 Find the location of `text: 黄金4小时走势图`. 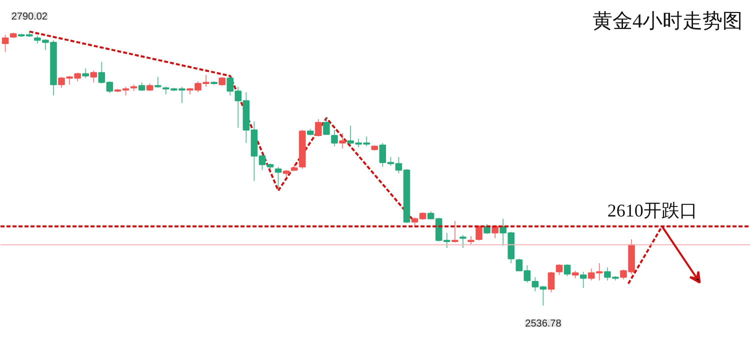

text: 黄金4小时走势图 is located at coordinates (667, 21).